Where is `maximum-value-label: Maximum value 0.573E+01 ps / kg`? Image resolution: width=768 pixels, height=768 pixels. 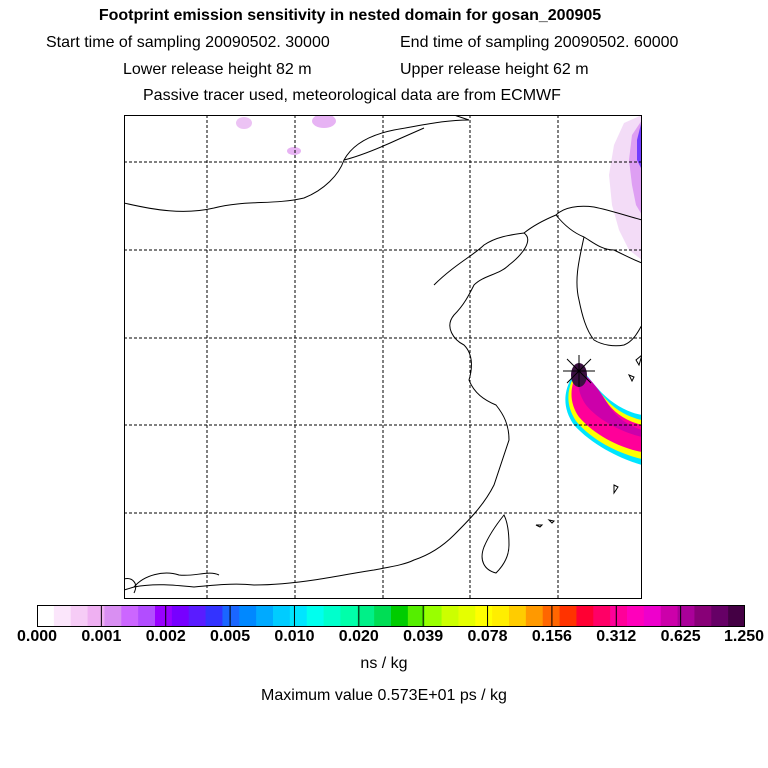
maximum-value-label: Maximum value 0.573E+01 ps / kg is located at coordinates (384, 695).